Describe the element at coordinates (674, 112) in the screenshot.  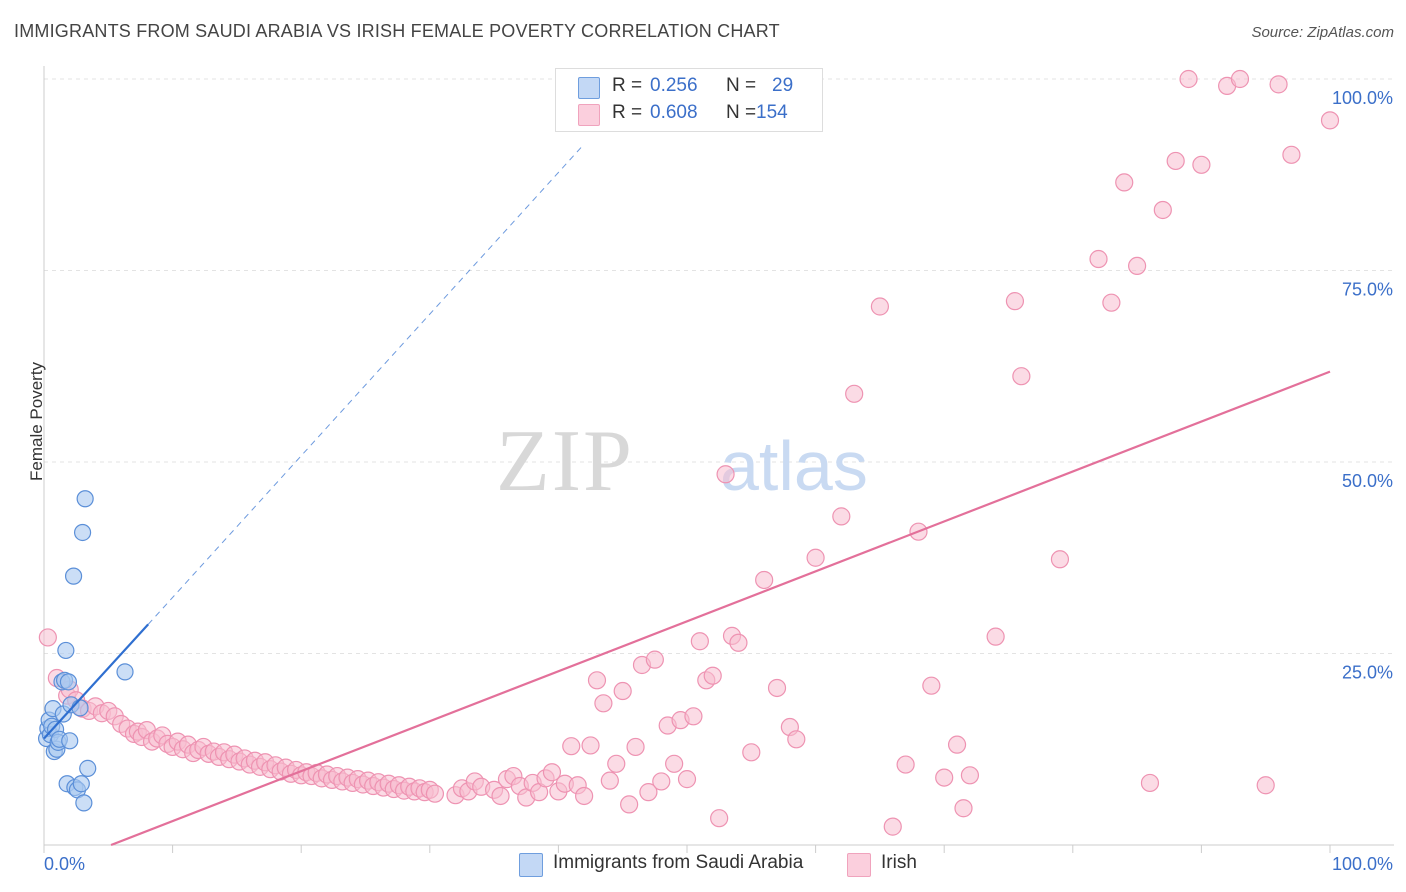
I see `legend-r-value: 0.608` at that location.